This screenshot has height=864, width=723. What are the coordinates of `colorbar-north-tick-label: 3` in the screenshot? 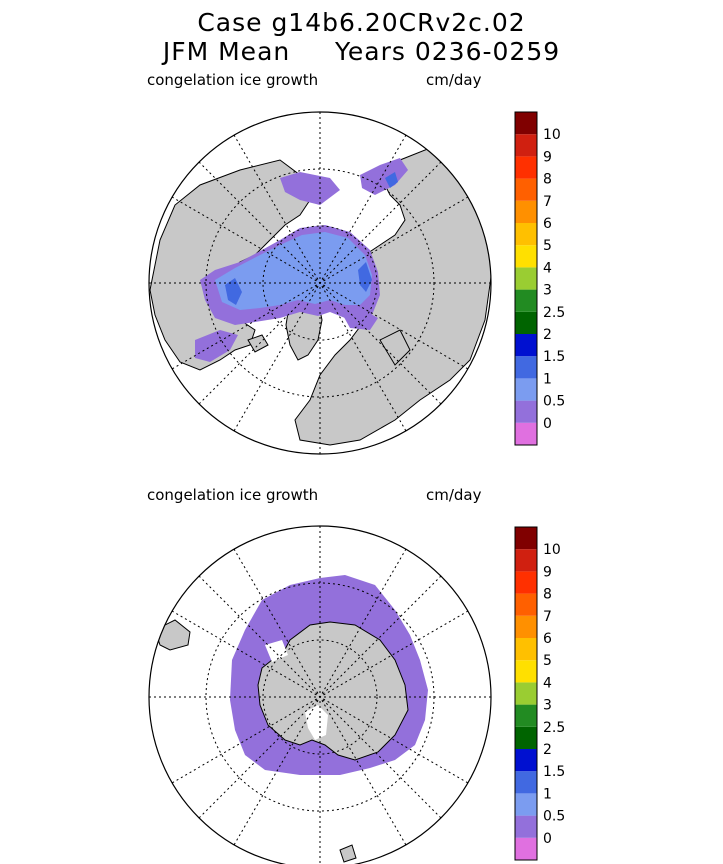 It's located at (547, 291).